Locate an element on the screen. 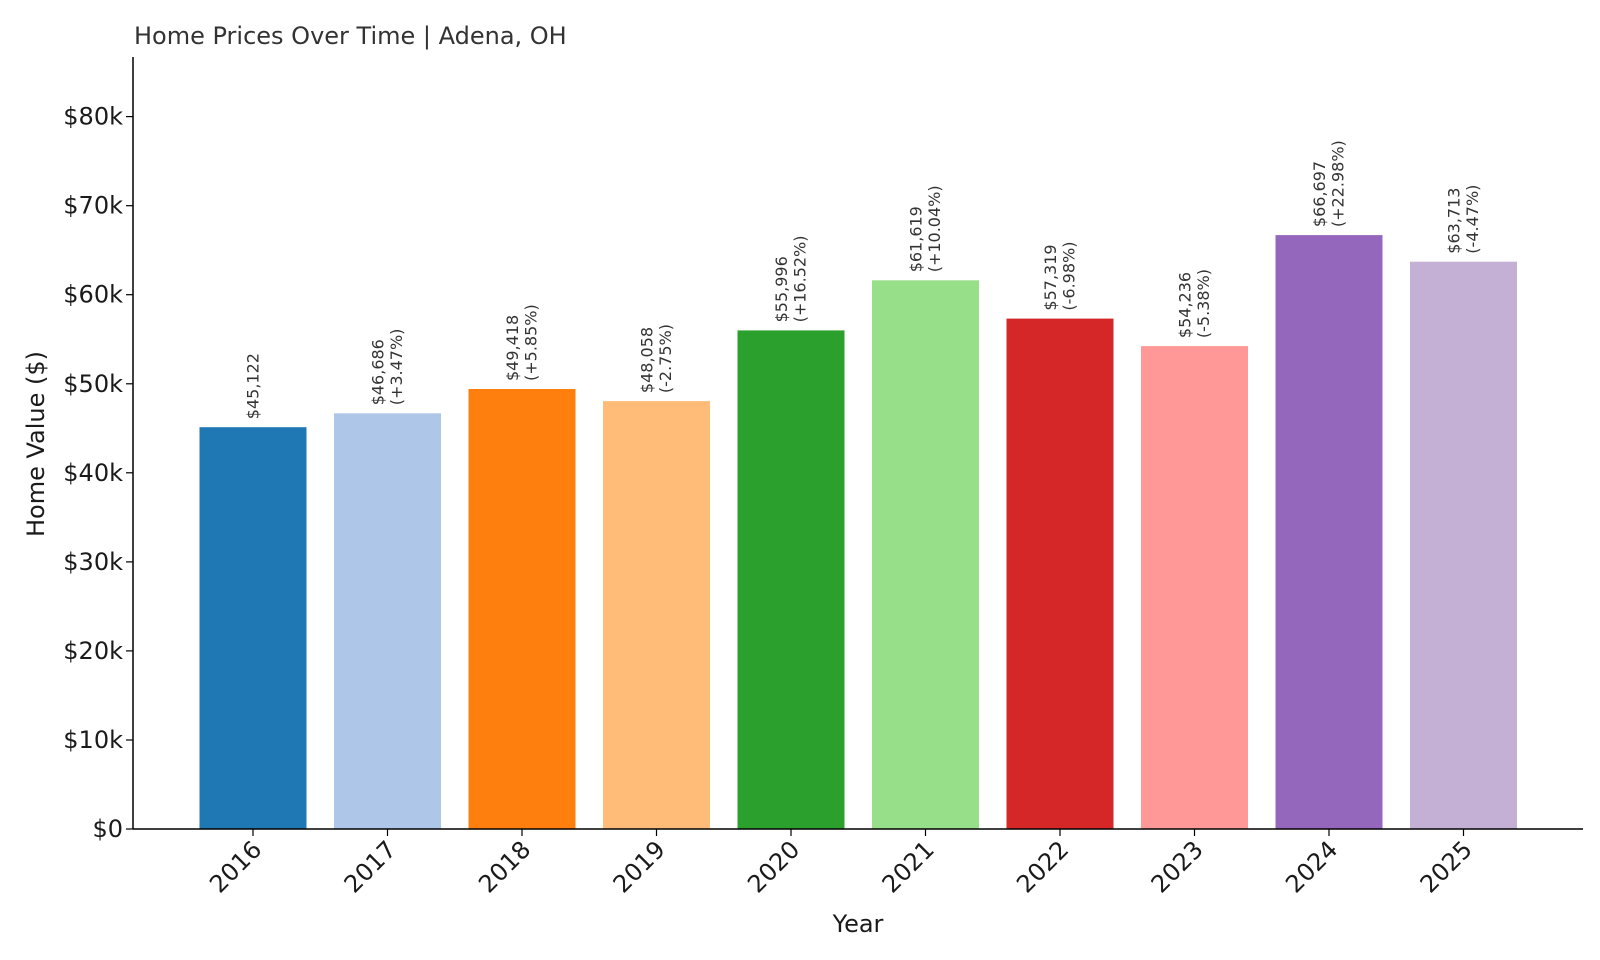  y-tick-label: $40k is located at coordinates (93, 473).